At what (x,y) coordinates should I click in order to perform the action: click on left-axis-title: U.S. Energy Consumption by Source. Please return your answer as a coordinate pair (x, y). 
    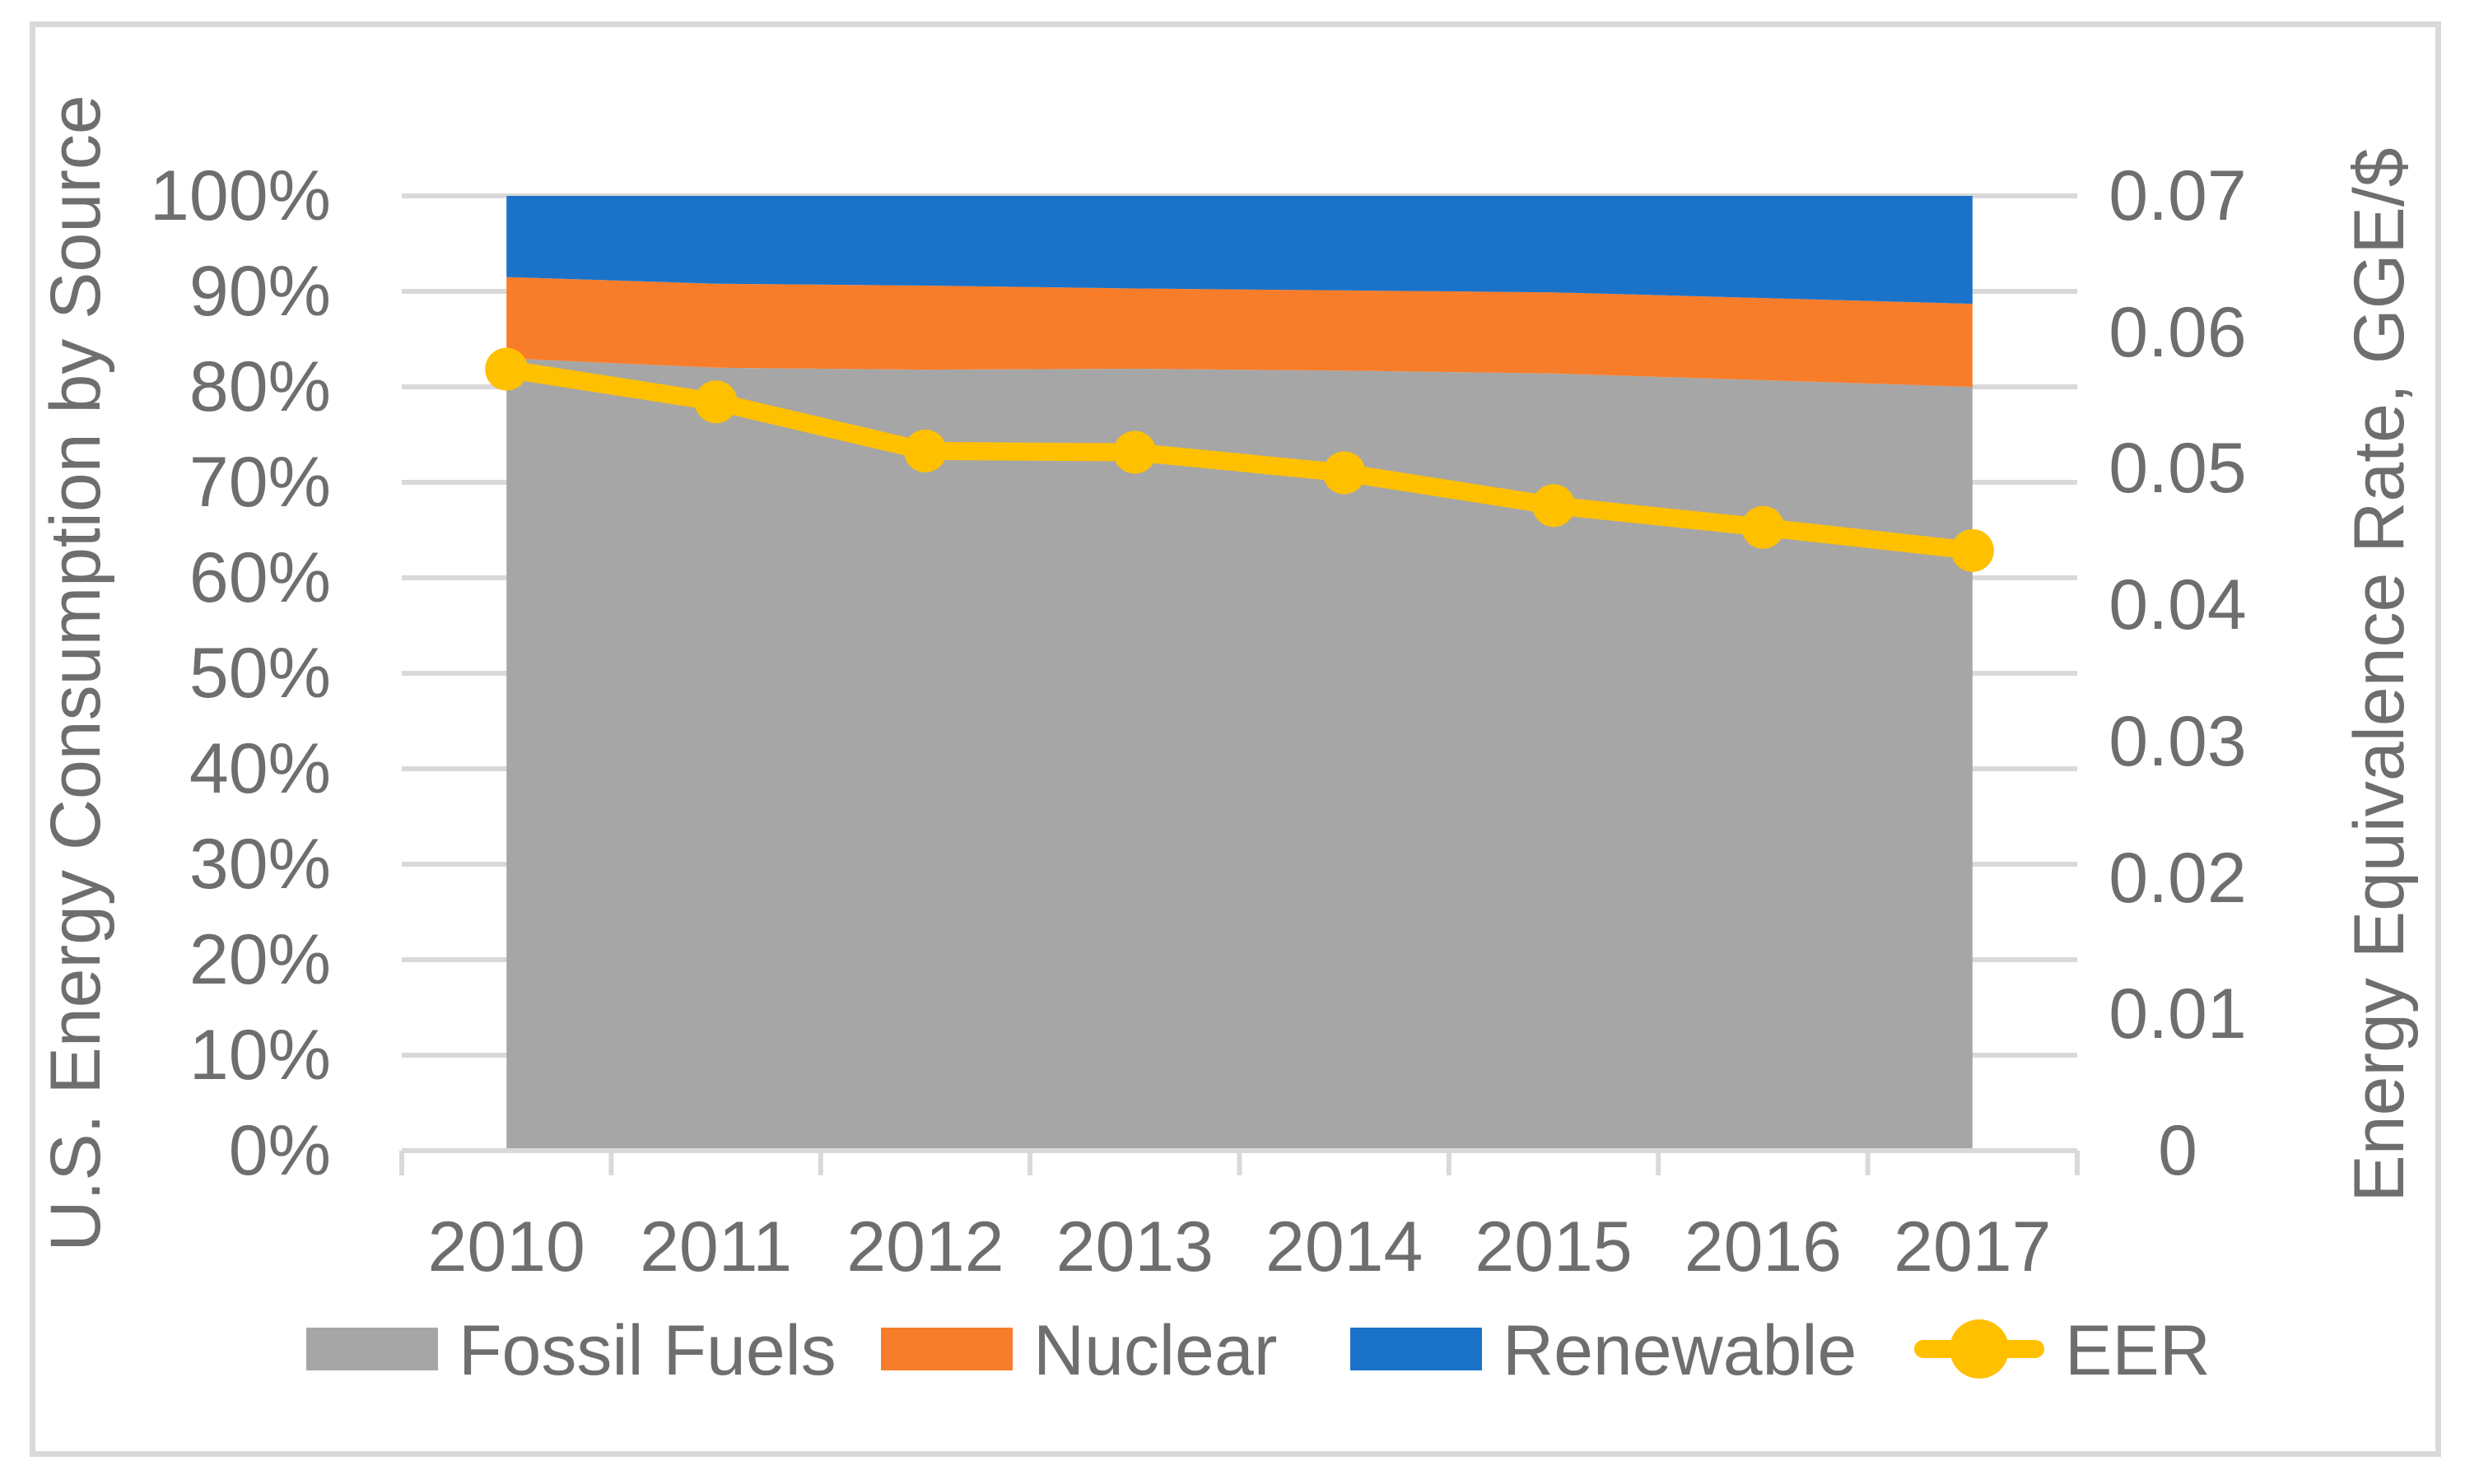
    Looking at the image, I should click on (75, 673).